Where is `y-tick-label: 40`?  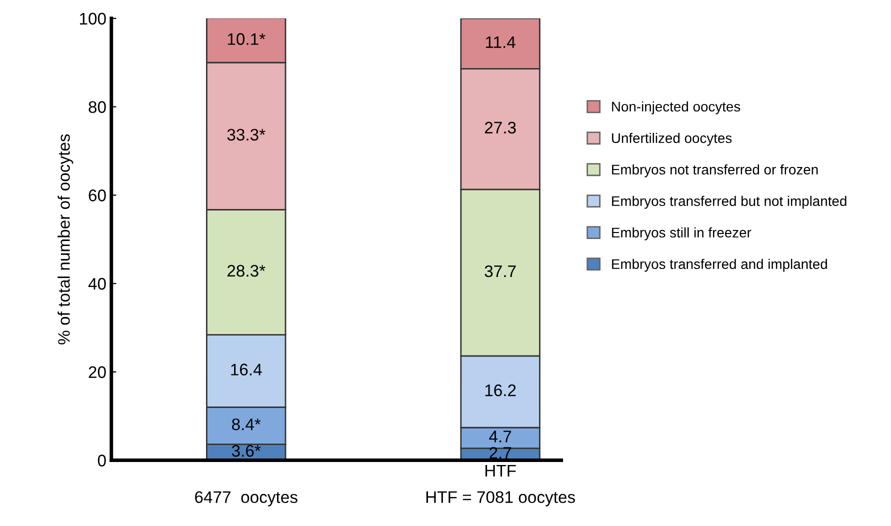 y-tick-label: 40 is located at coordinates (97, 284).